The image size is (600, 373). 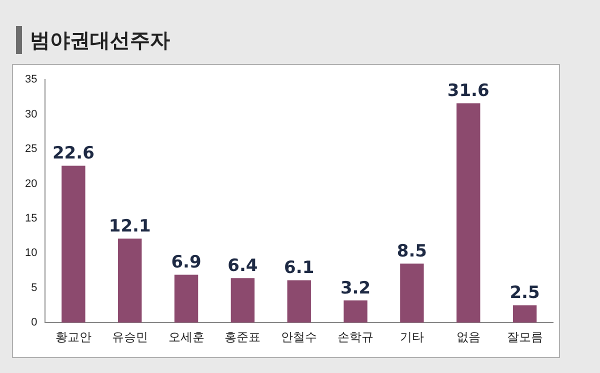 I want to click on x-tick-label: 손학규, so click(x=356, y=337).